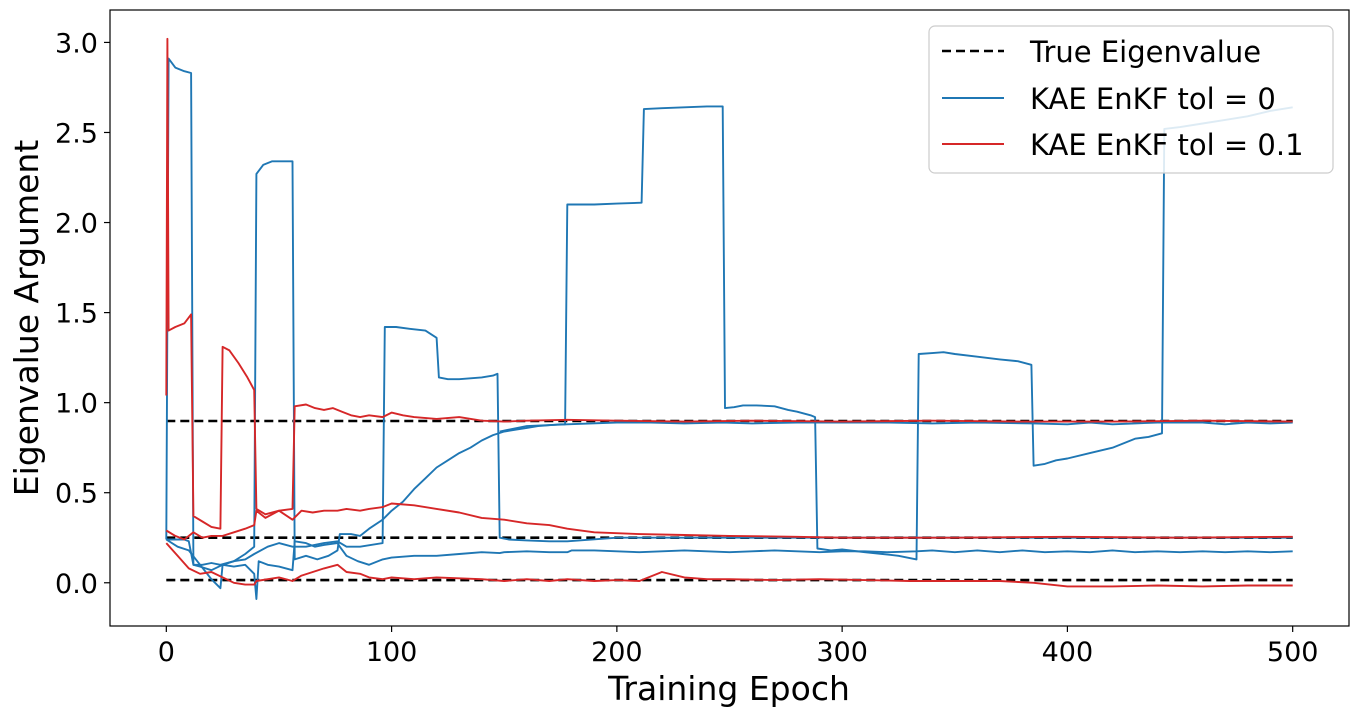 Image resolution: width=1358 pixels, height=716 pixels. What do you see at coordinates (738, 647) in the screenshot?
I see `x-axis: 0 100 200 300 400 500` at bounding box center [738, 647].